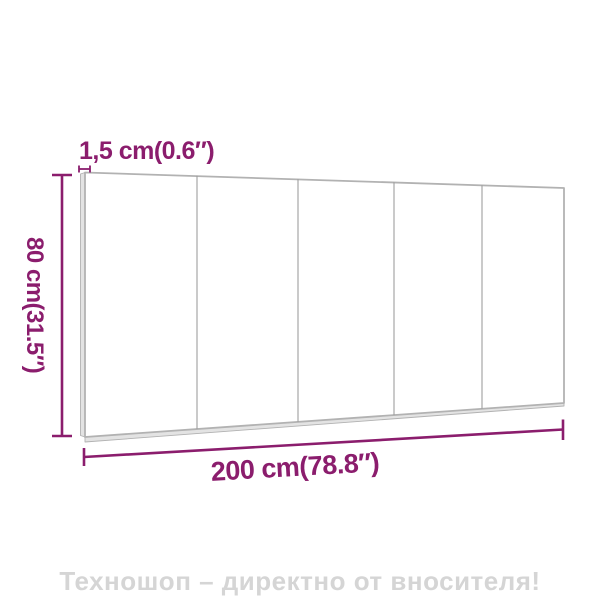 This screenshot has width=600, height=600. Describe the element at coordinates (300, 581) in the screenshot. I see `watermark-text: Техношоп – директно от вносителя!` at that location.